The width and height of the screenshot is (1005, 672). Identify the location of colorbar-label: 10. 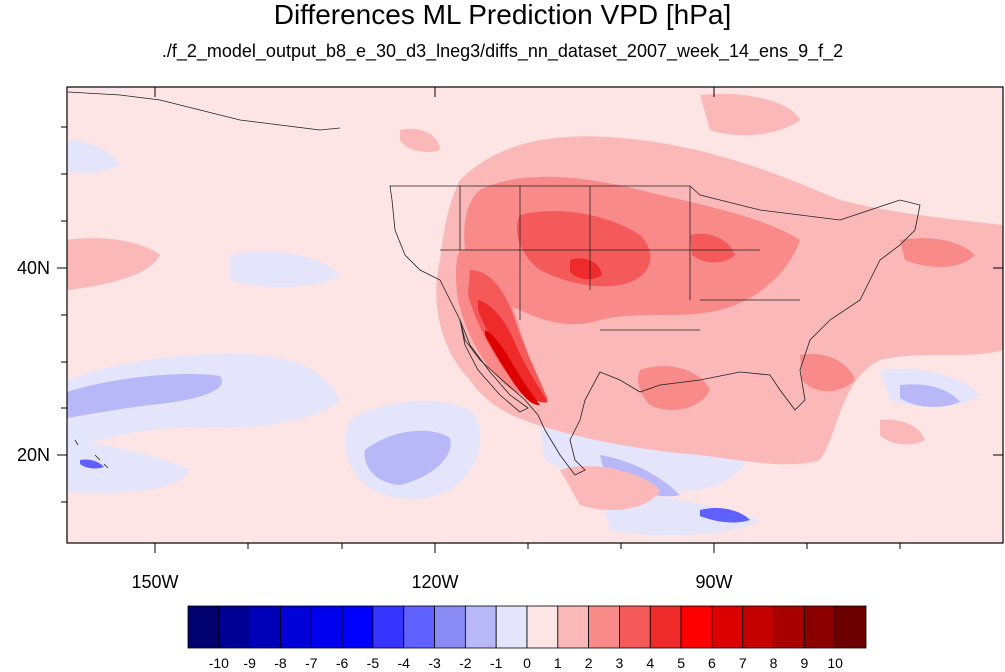
(835, 663).